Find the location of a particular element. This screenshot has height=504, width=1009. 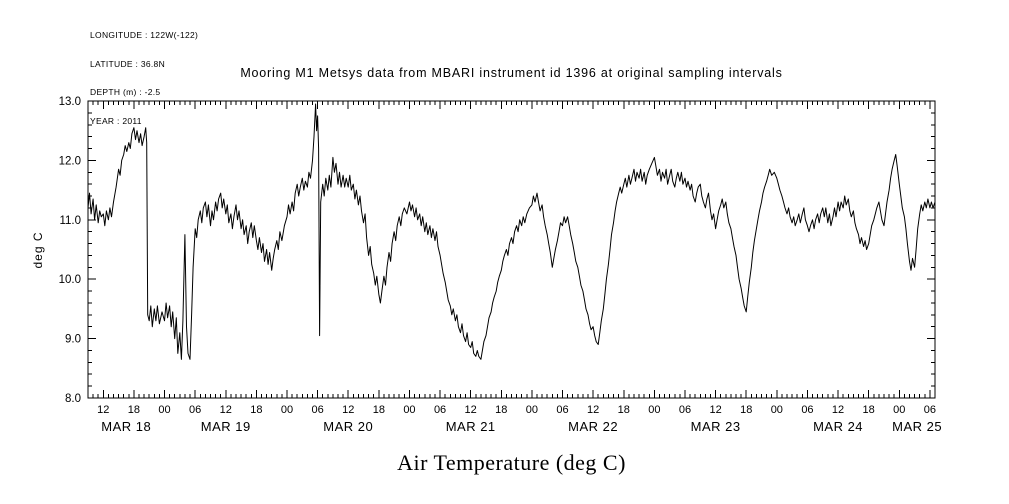

x-day-label: MAR 19 is located at coordinates (226, 426).